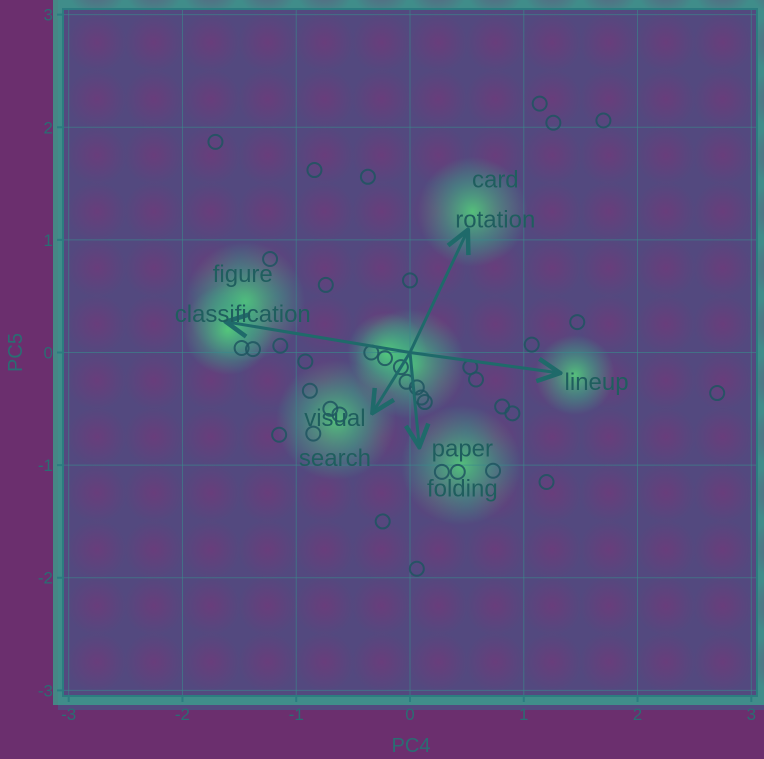 This screenshot has width=764, height=759. Describe the element at coordinates (16, 352) in the screenshot. I see `y-axis-label: PC5` at that location.